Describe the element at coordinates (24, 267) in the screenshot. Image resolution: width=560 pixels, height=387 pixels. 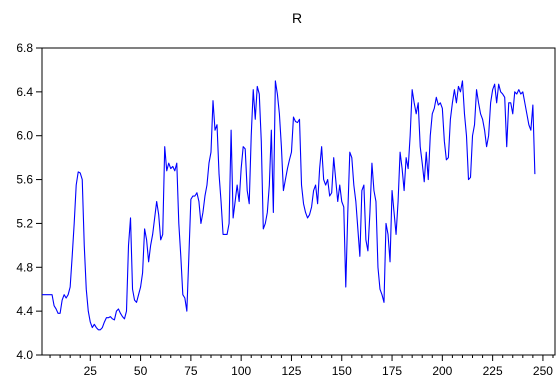
I see `y-tick-label: 4.8` at that location.